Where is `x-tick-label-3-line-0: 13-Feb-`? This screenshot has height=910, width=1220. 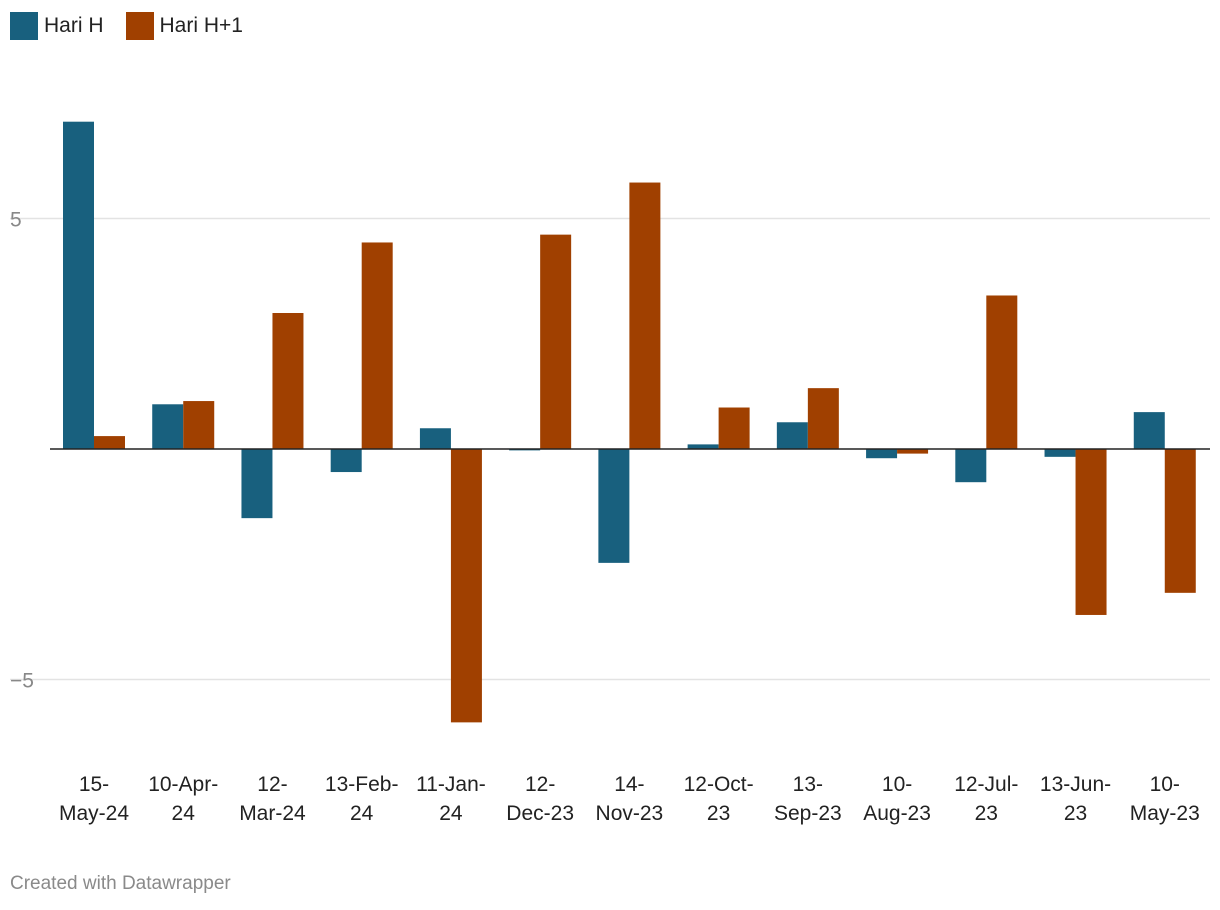
x-tick-label-3-line-0: 13-Feb- is located at coordinates (362, 784).